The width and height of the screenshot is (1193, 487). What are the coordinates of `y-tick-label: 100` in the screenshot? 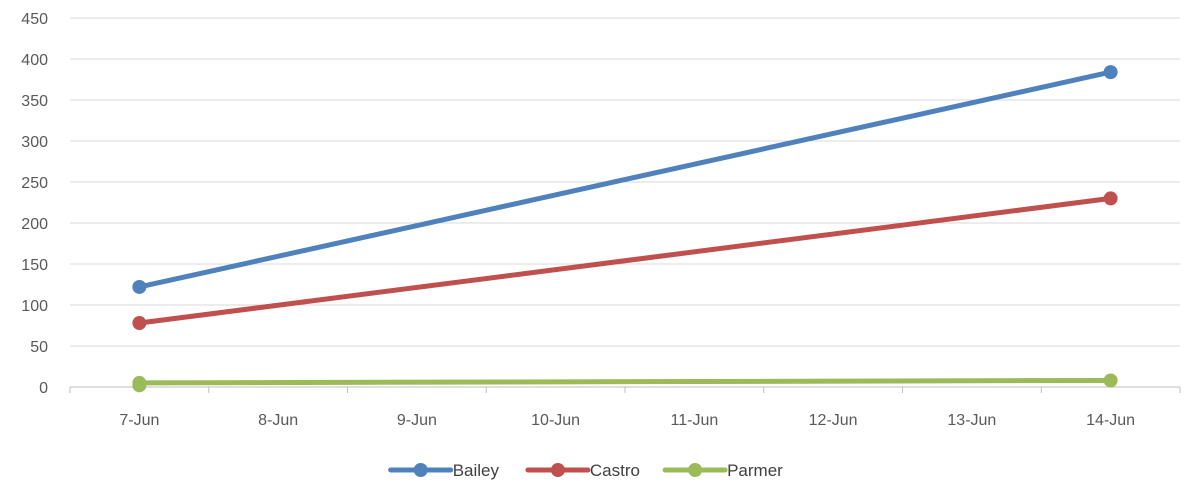 It's located at (34, 306).